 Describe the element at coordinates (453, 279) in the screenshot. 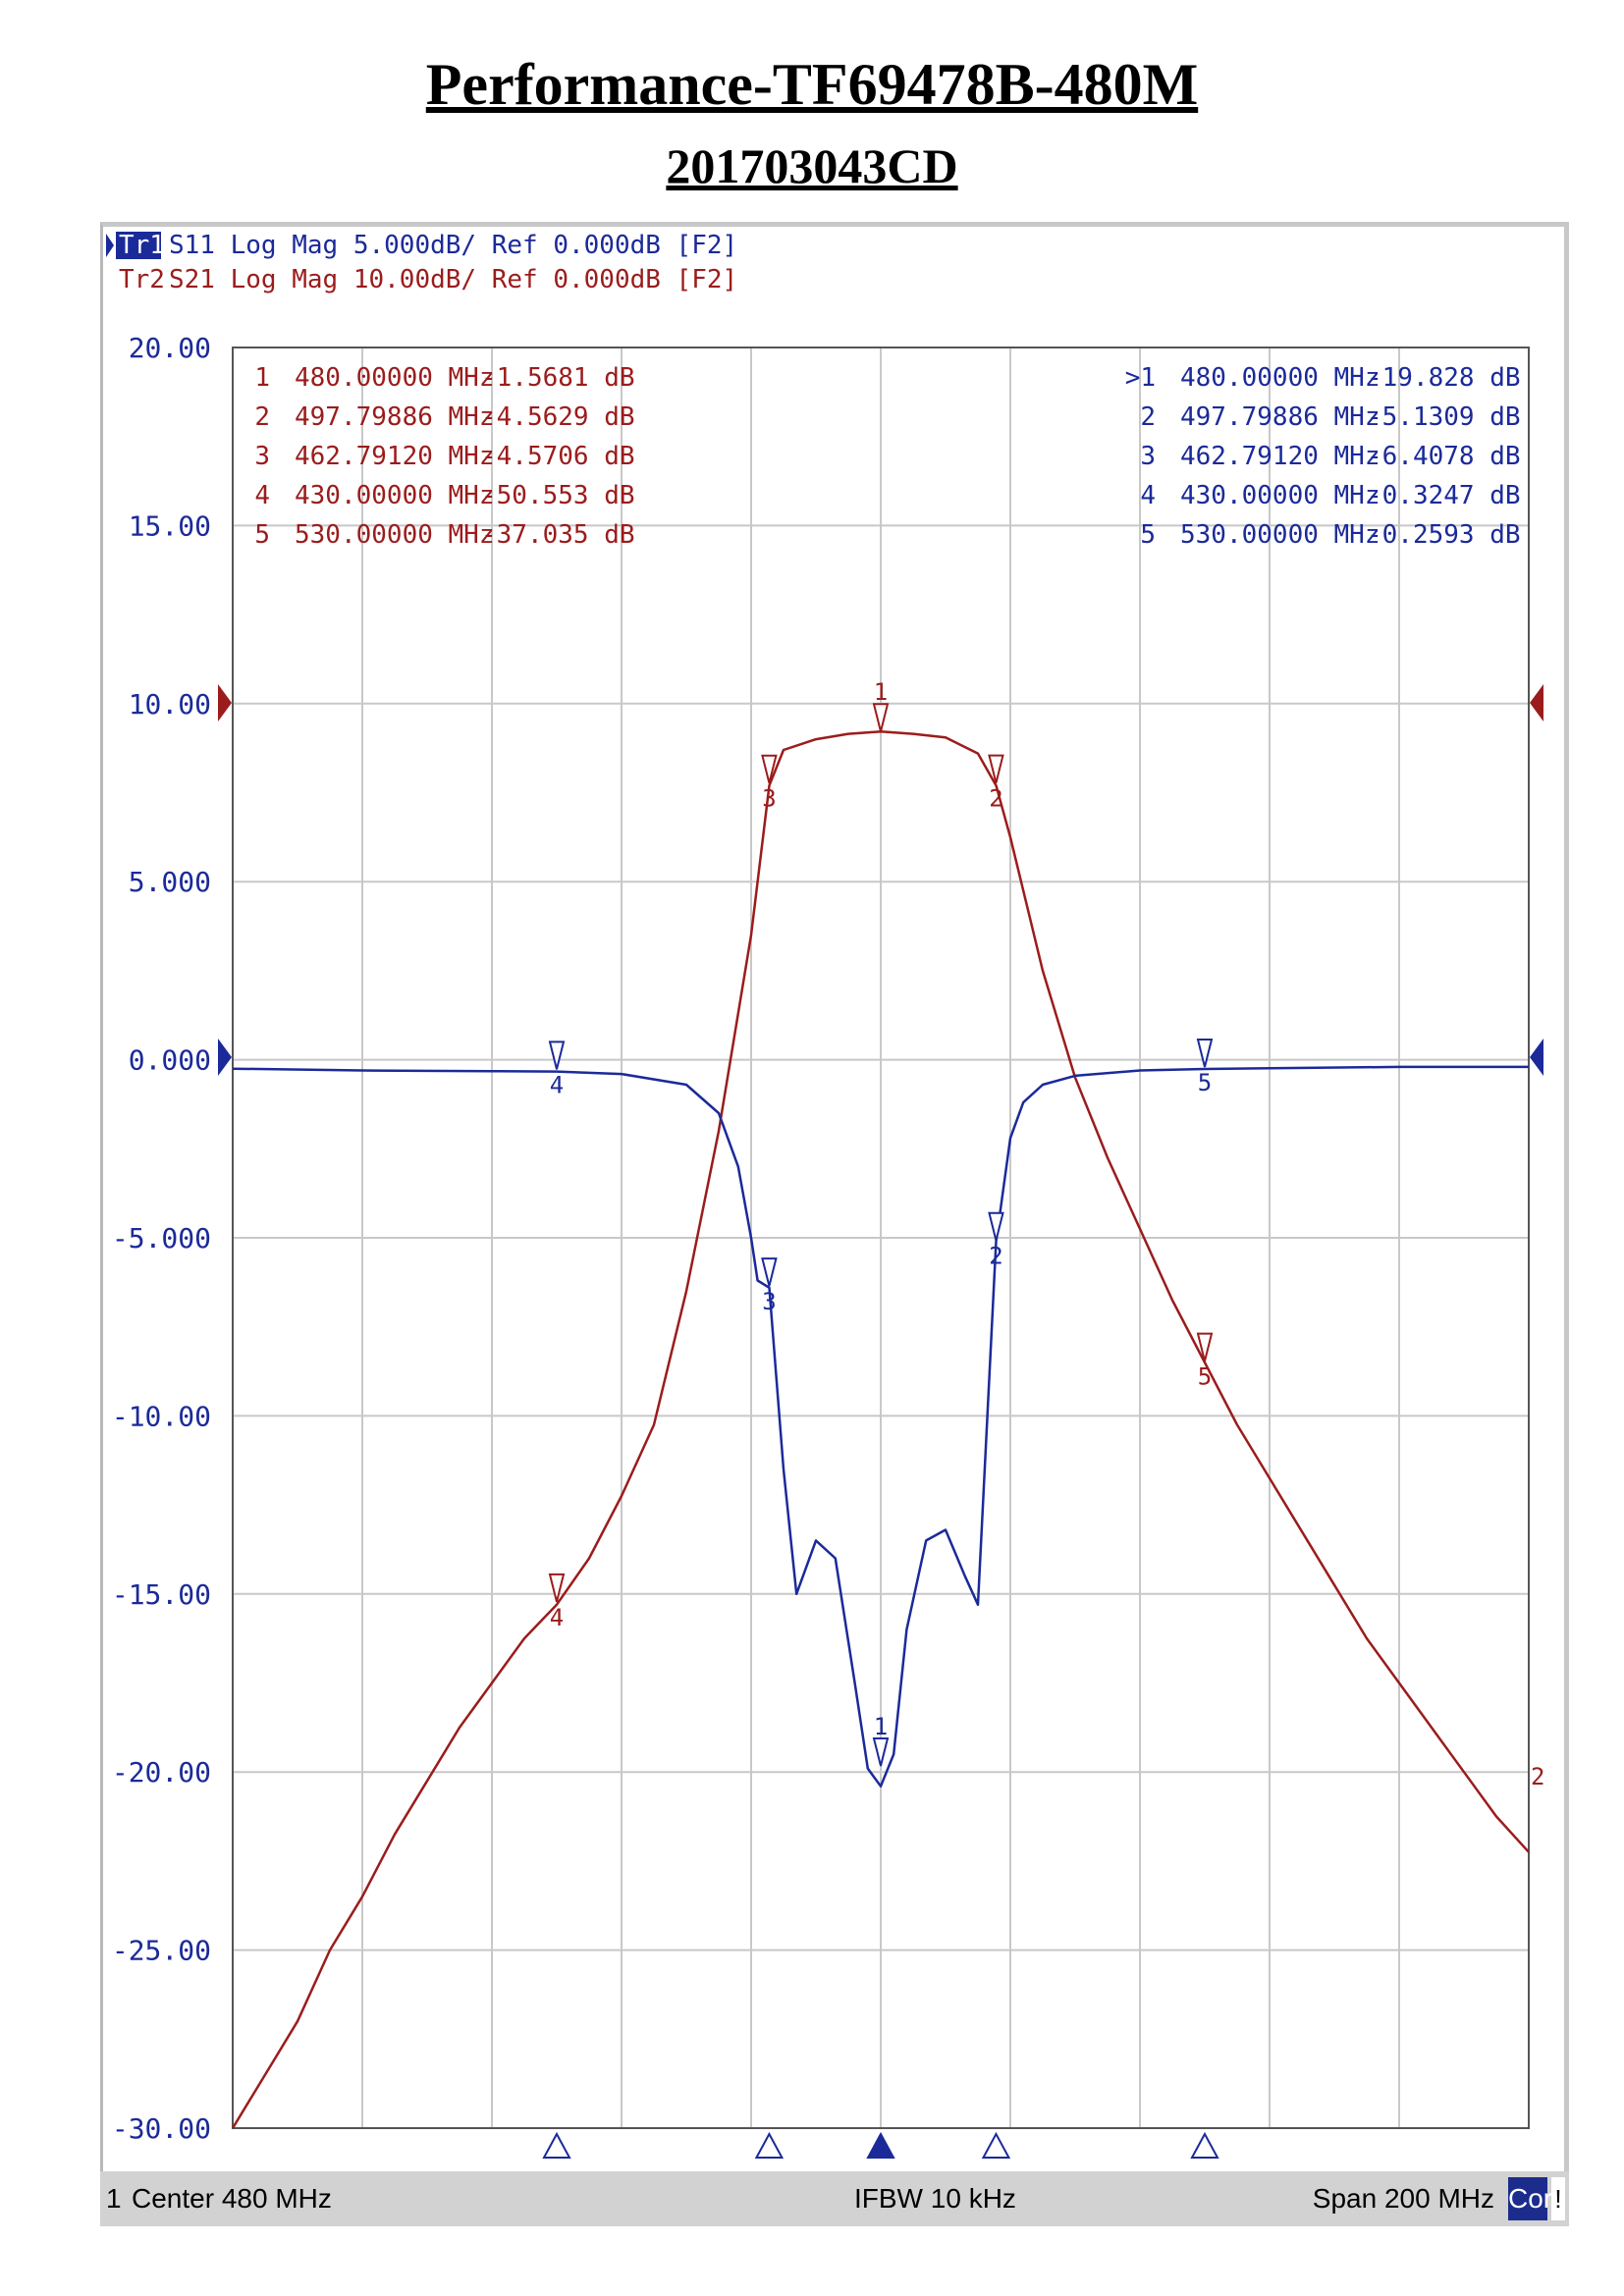

I see `tr2-info: S21 Log Mag 10.00dB/ Ref 0.000dB [F2]` at that location.